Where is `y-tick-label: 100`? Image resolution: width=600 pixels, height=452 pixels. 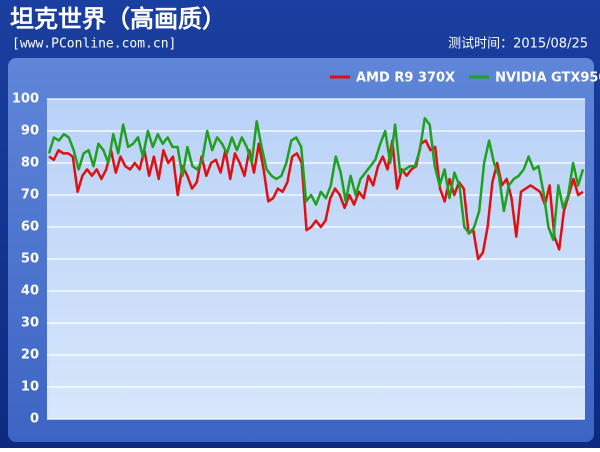
y-tick-label: 100 is located at coordinates (25, 99).